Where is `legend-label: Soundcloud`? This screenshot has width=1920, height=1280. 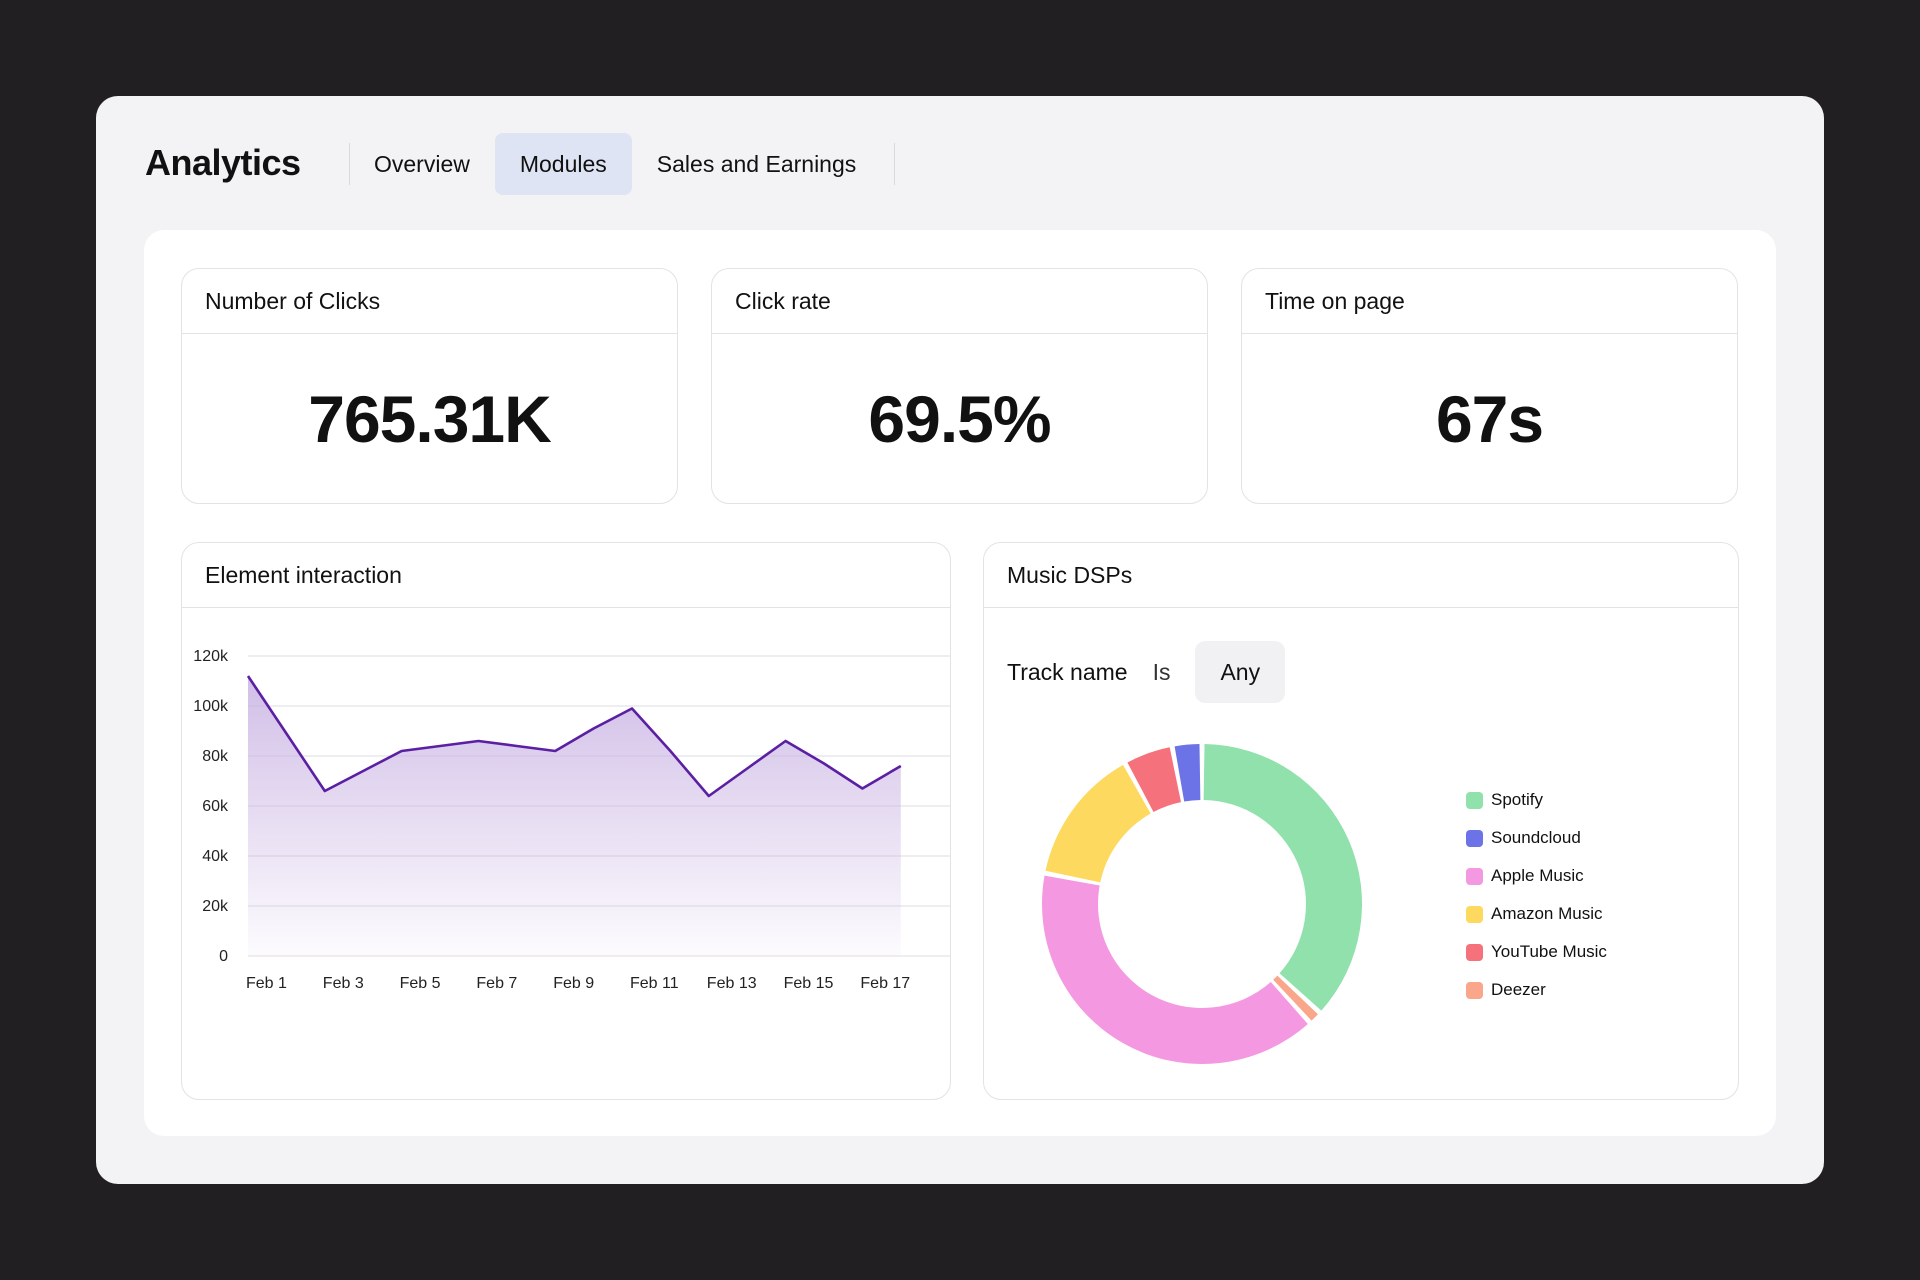 legend-label: Soundcloud is located at coordinates (1536, 837).